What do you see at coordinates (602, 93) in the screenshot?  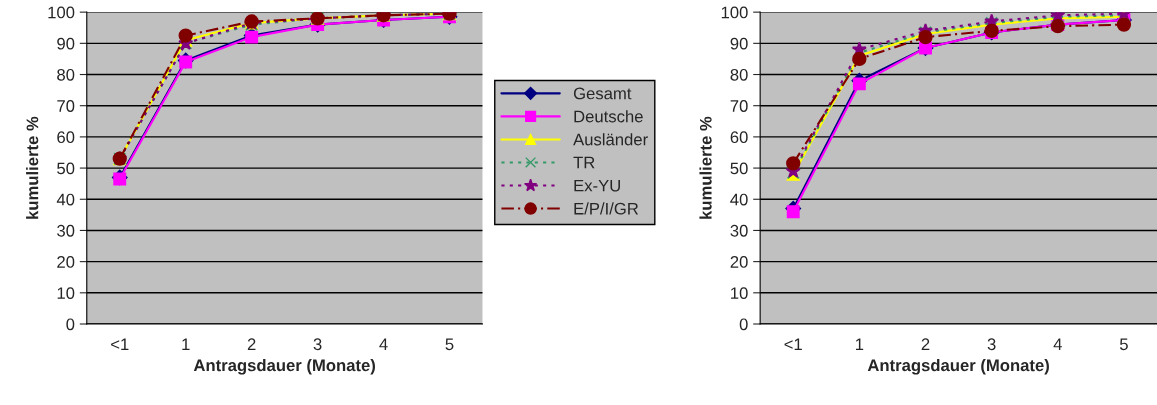 I see `legend-label: Gesamt` at bounding box center [602, 93].